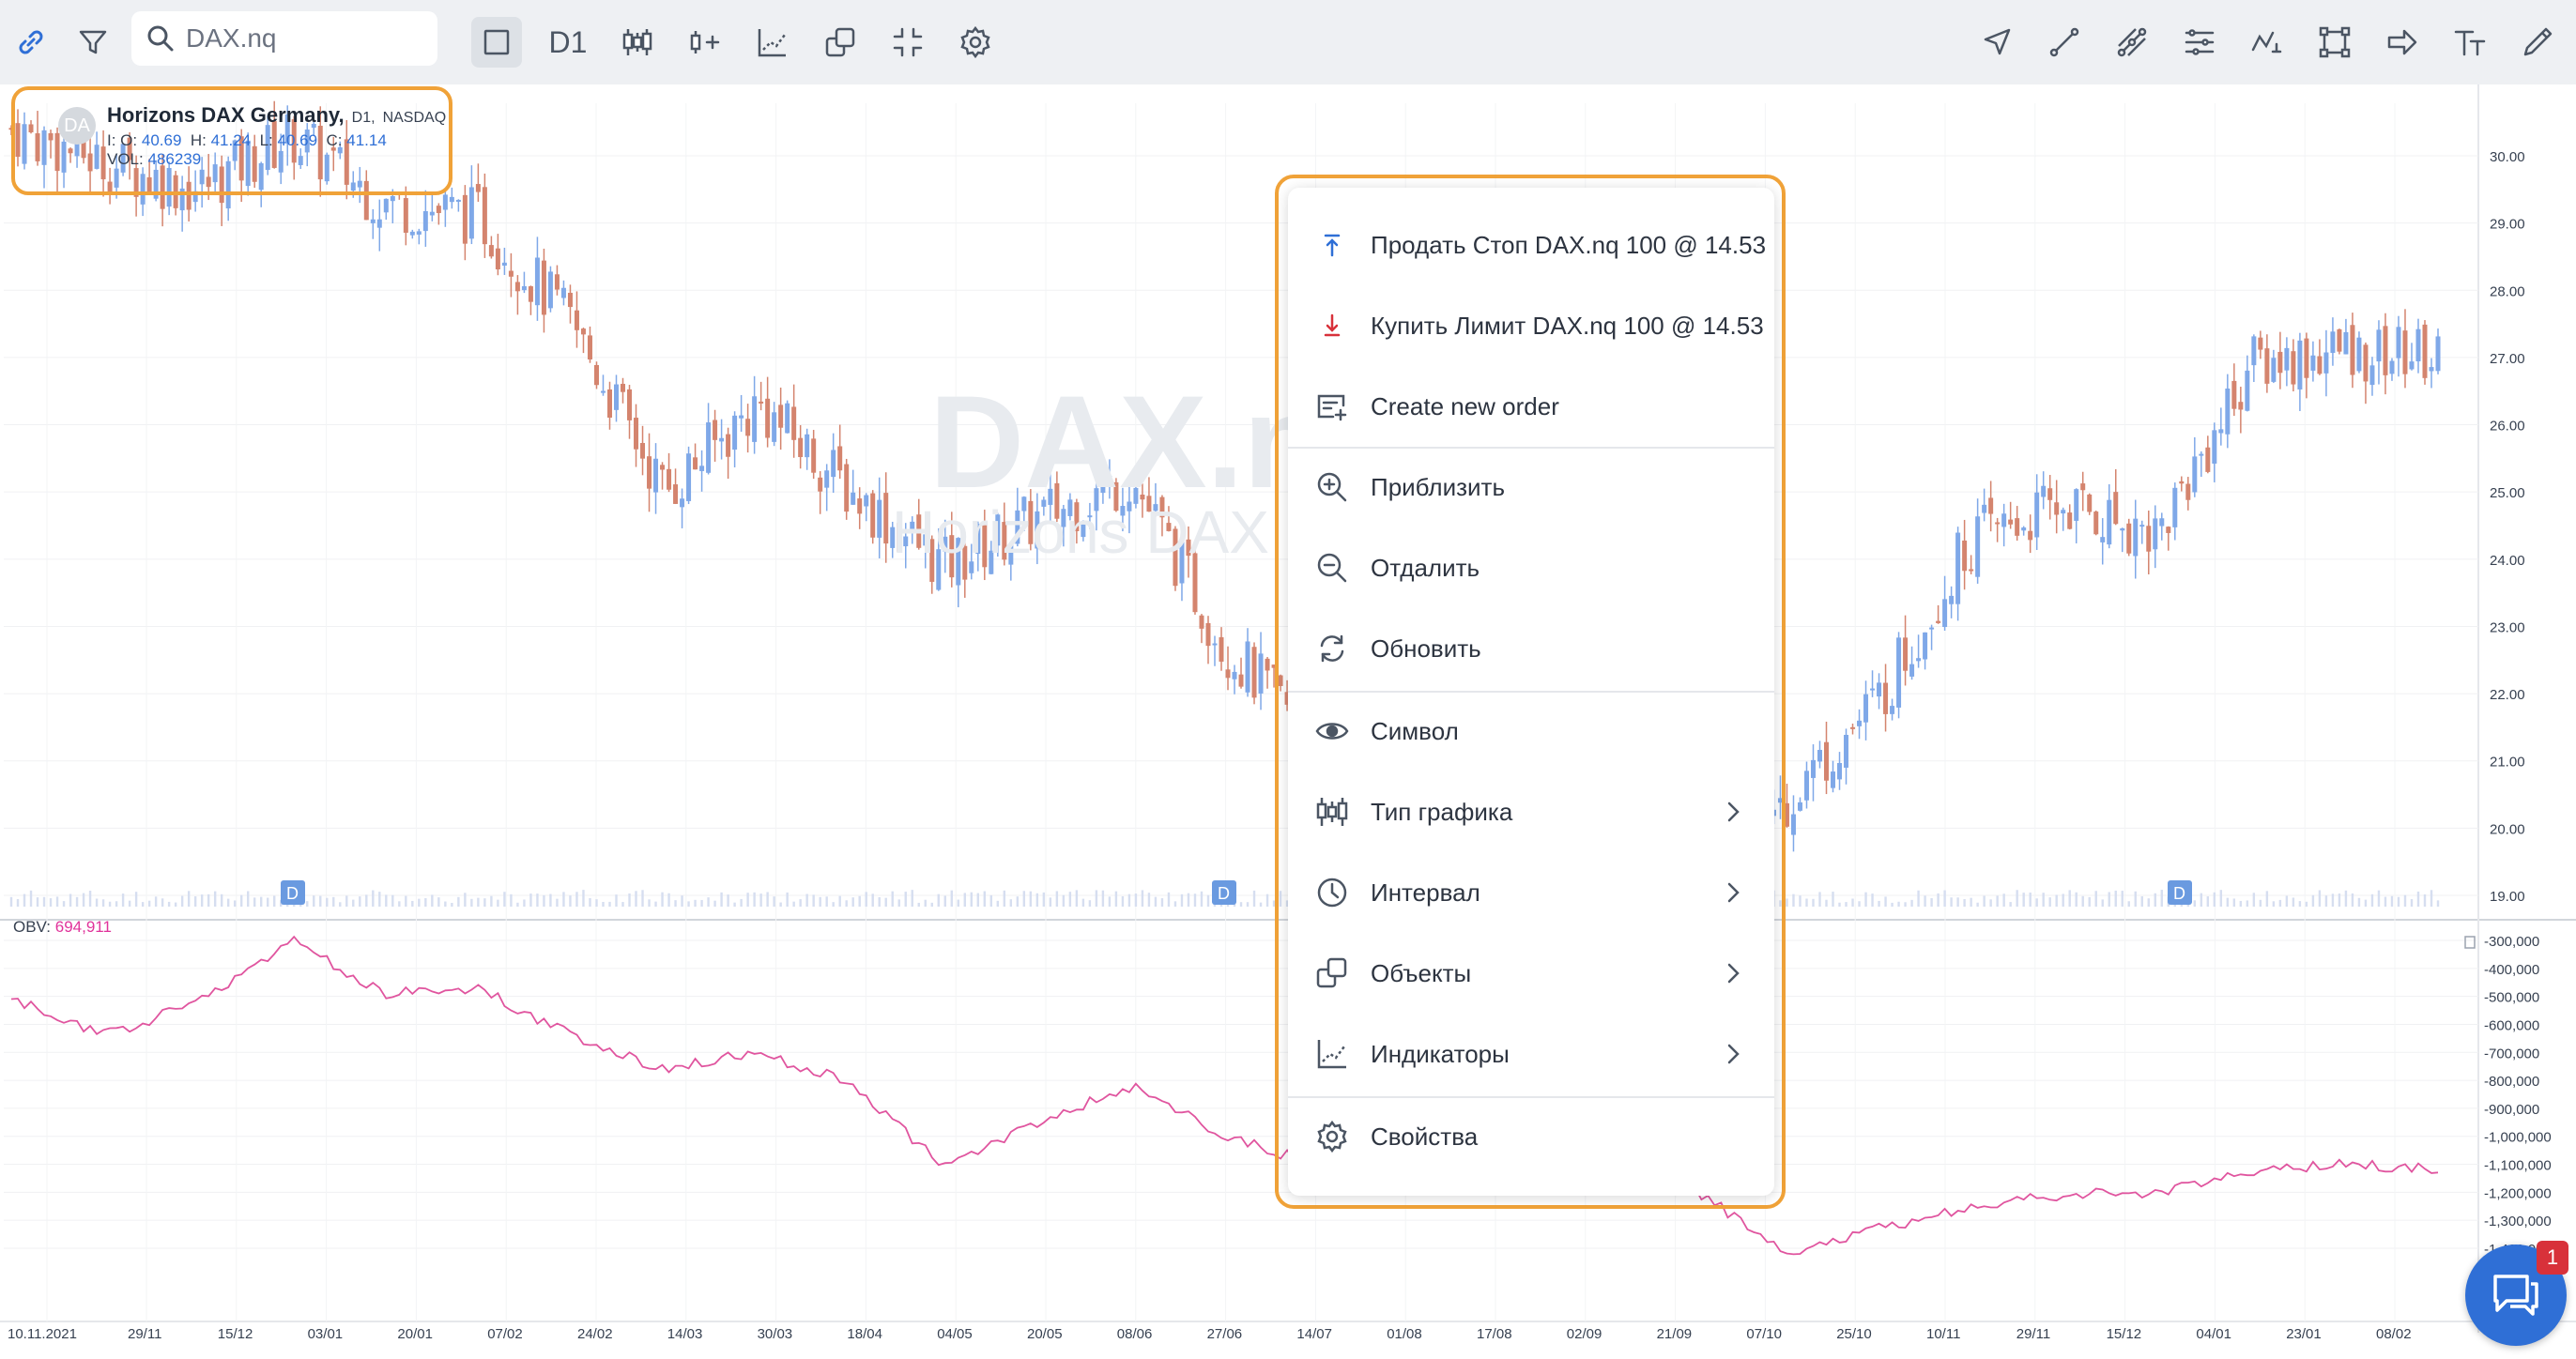 The width and height of the screenshot is (2576, 1359). Describe the element at coordinates (2124, 1334) in the screenshot. I see `time-tick-label: 15/12` at that location.